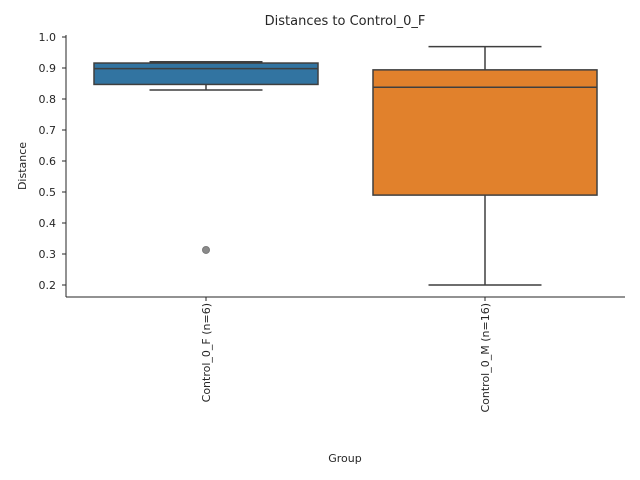 The height and width of the screenshot is (480, 640). Describe the element at coordinates (206, 249) in the screenshot. I see `outlier-point` at that location.